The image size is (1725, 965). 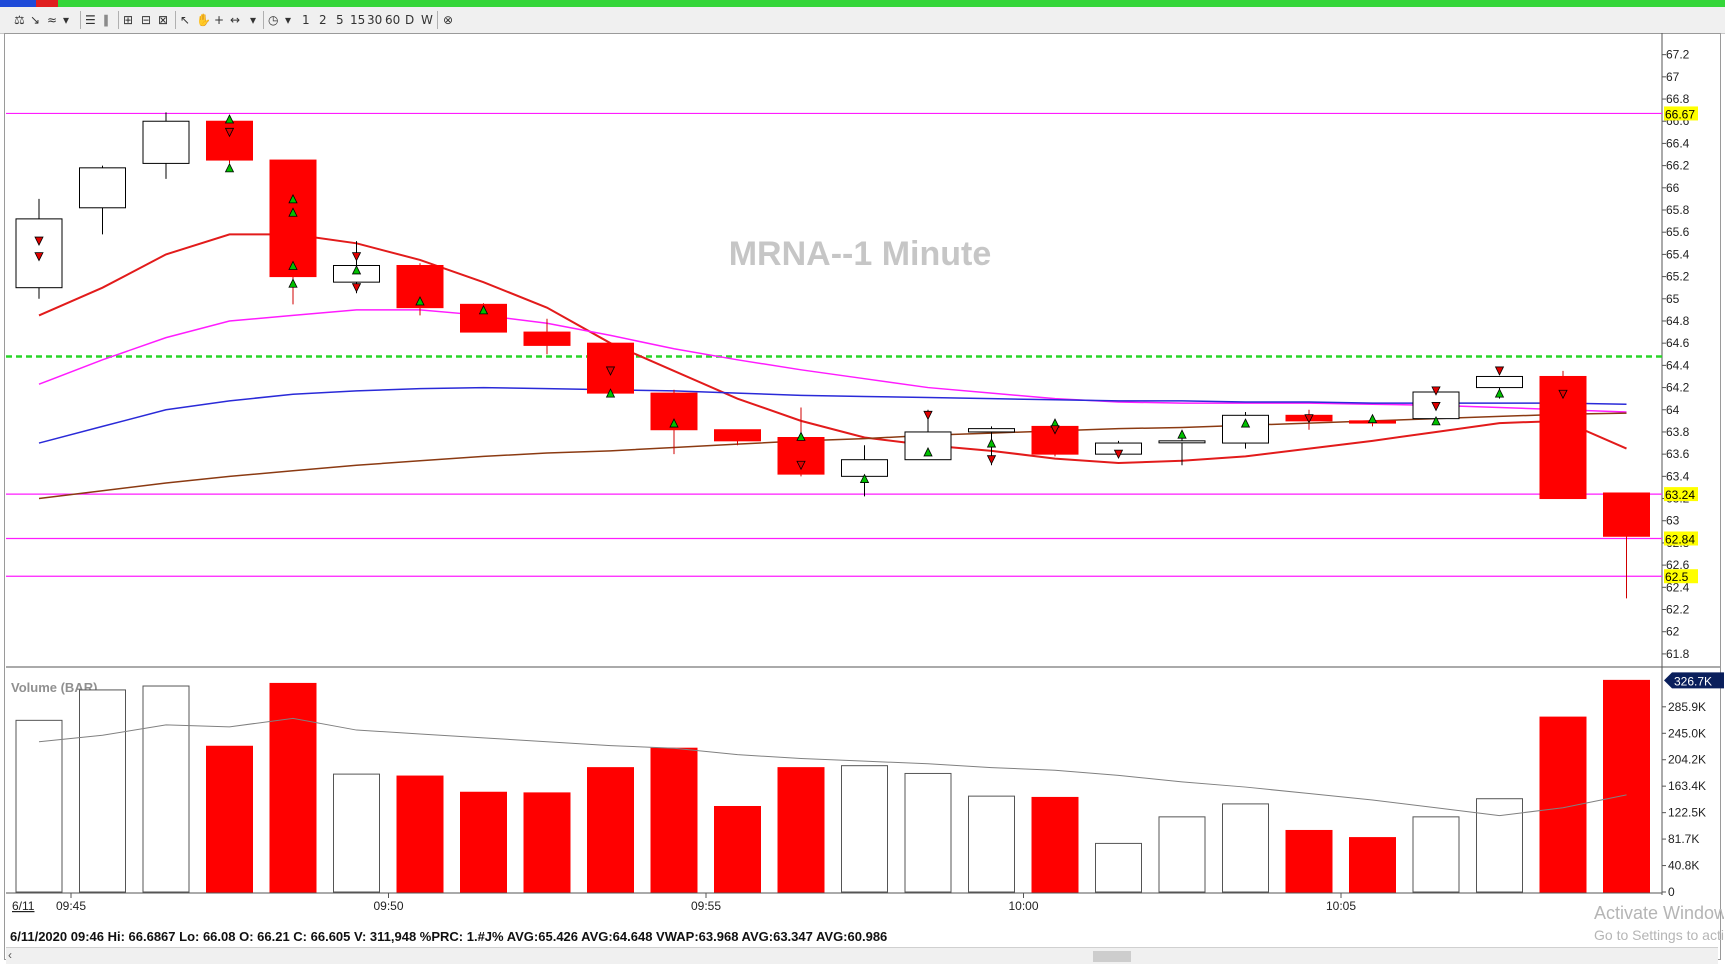 What do you see at coordinates (1678, 277) in the screenshot?
I see `y-tick-label: 65.2` at bounding box center [1678, 277].